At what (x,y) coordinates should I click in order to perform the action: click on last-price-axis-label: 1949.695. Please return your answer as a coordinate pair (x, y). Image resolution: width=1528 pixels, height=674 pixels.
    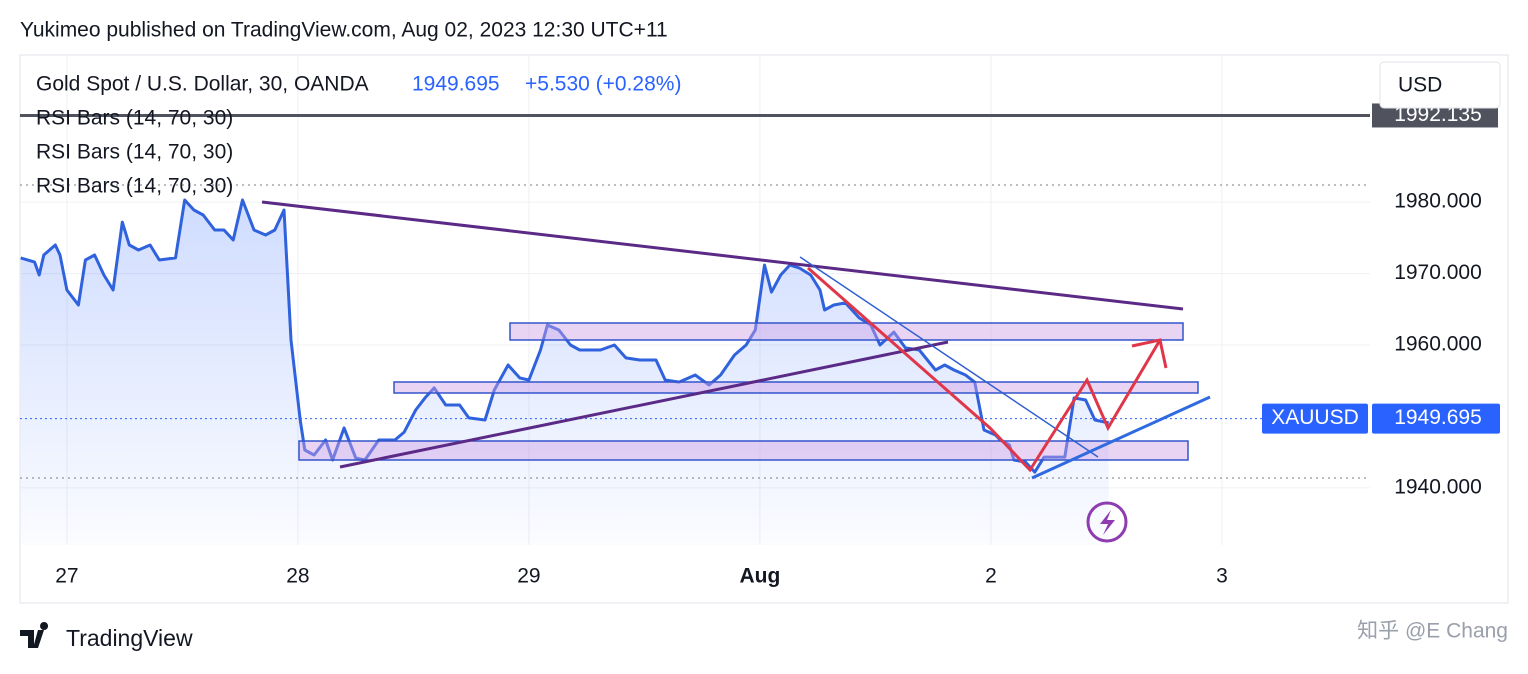
    Looking at the image, I should click on (1438, 417).